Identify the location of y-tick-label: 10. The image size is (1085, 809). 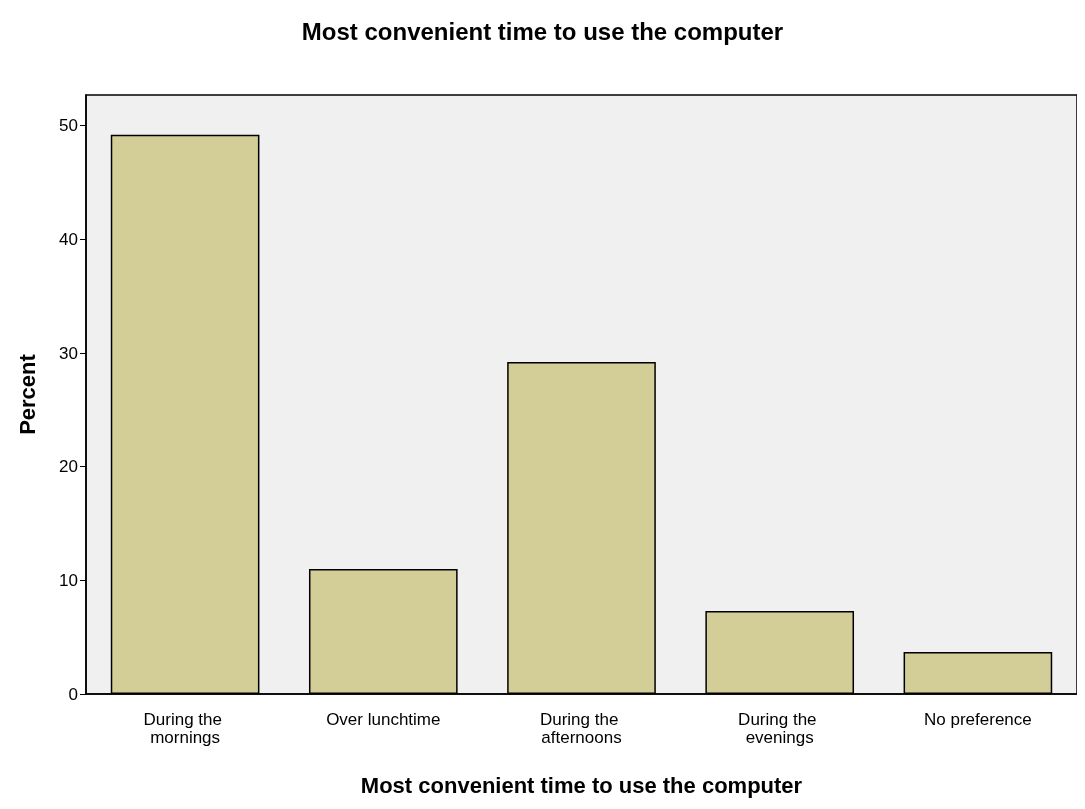
(68, 580).